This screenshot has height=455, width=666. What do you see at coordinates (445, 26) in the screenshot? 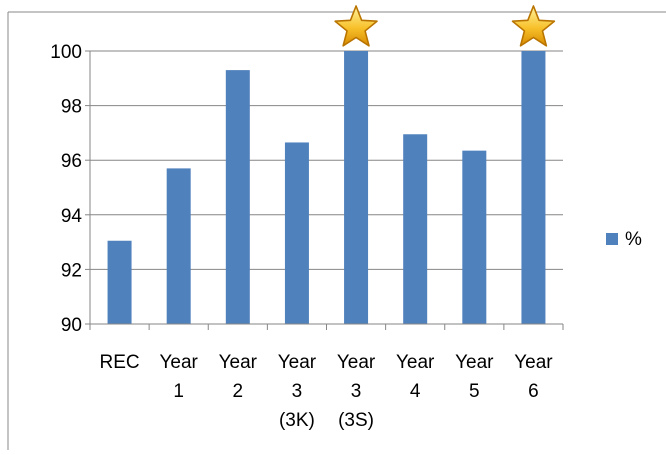
I see `star-annotations` at bounding box center [445, 26].